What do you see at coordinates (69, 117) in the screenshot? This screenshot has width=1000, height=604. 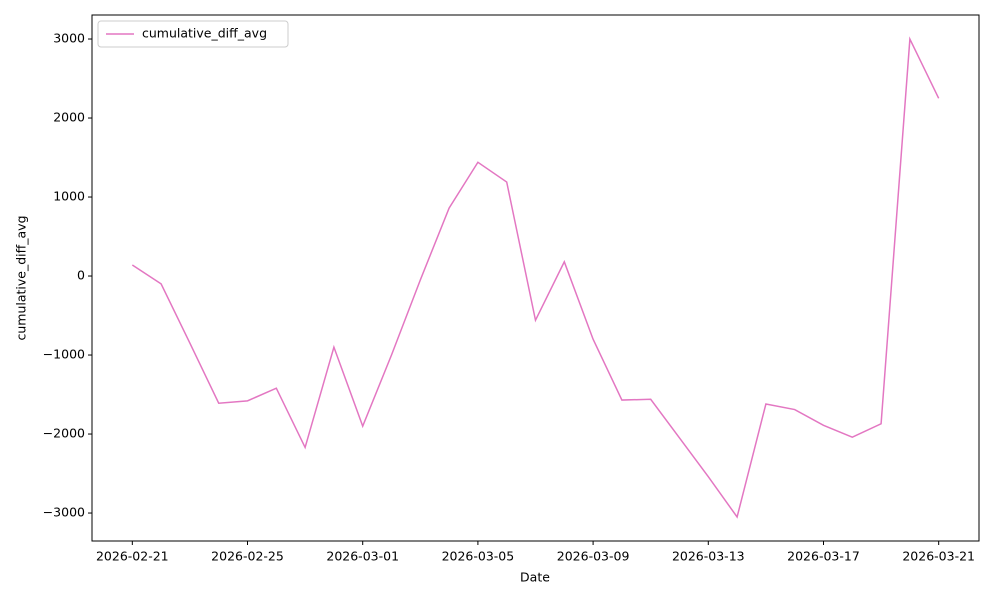 I see `y-tick-label: 2000` at bounding box center [69, 117].